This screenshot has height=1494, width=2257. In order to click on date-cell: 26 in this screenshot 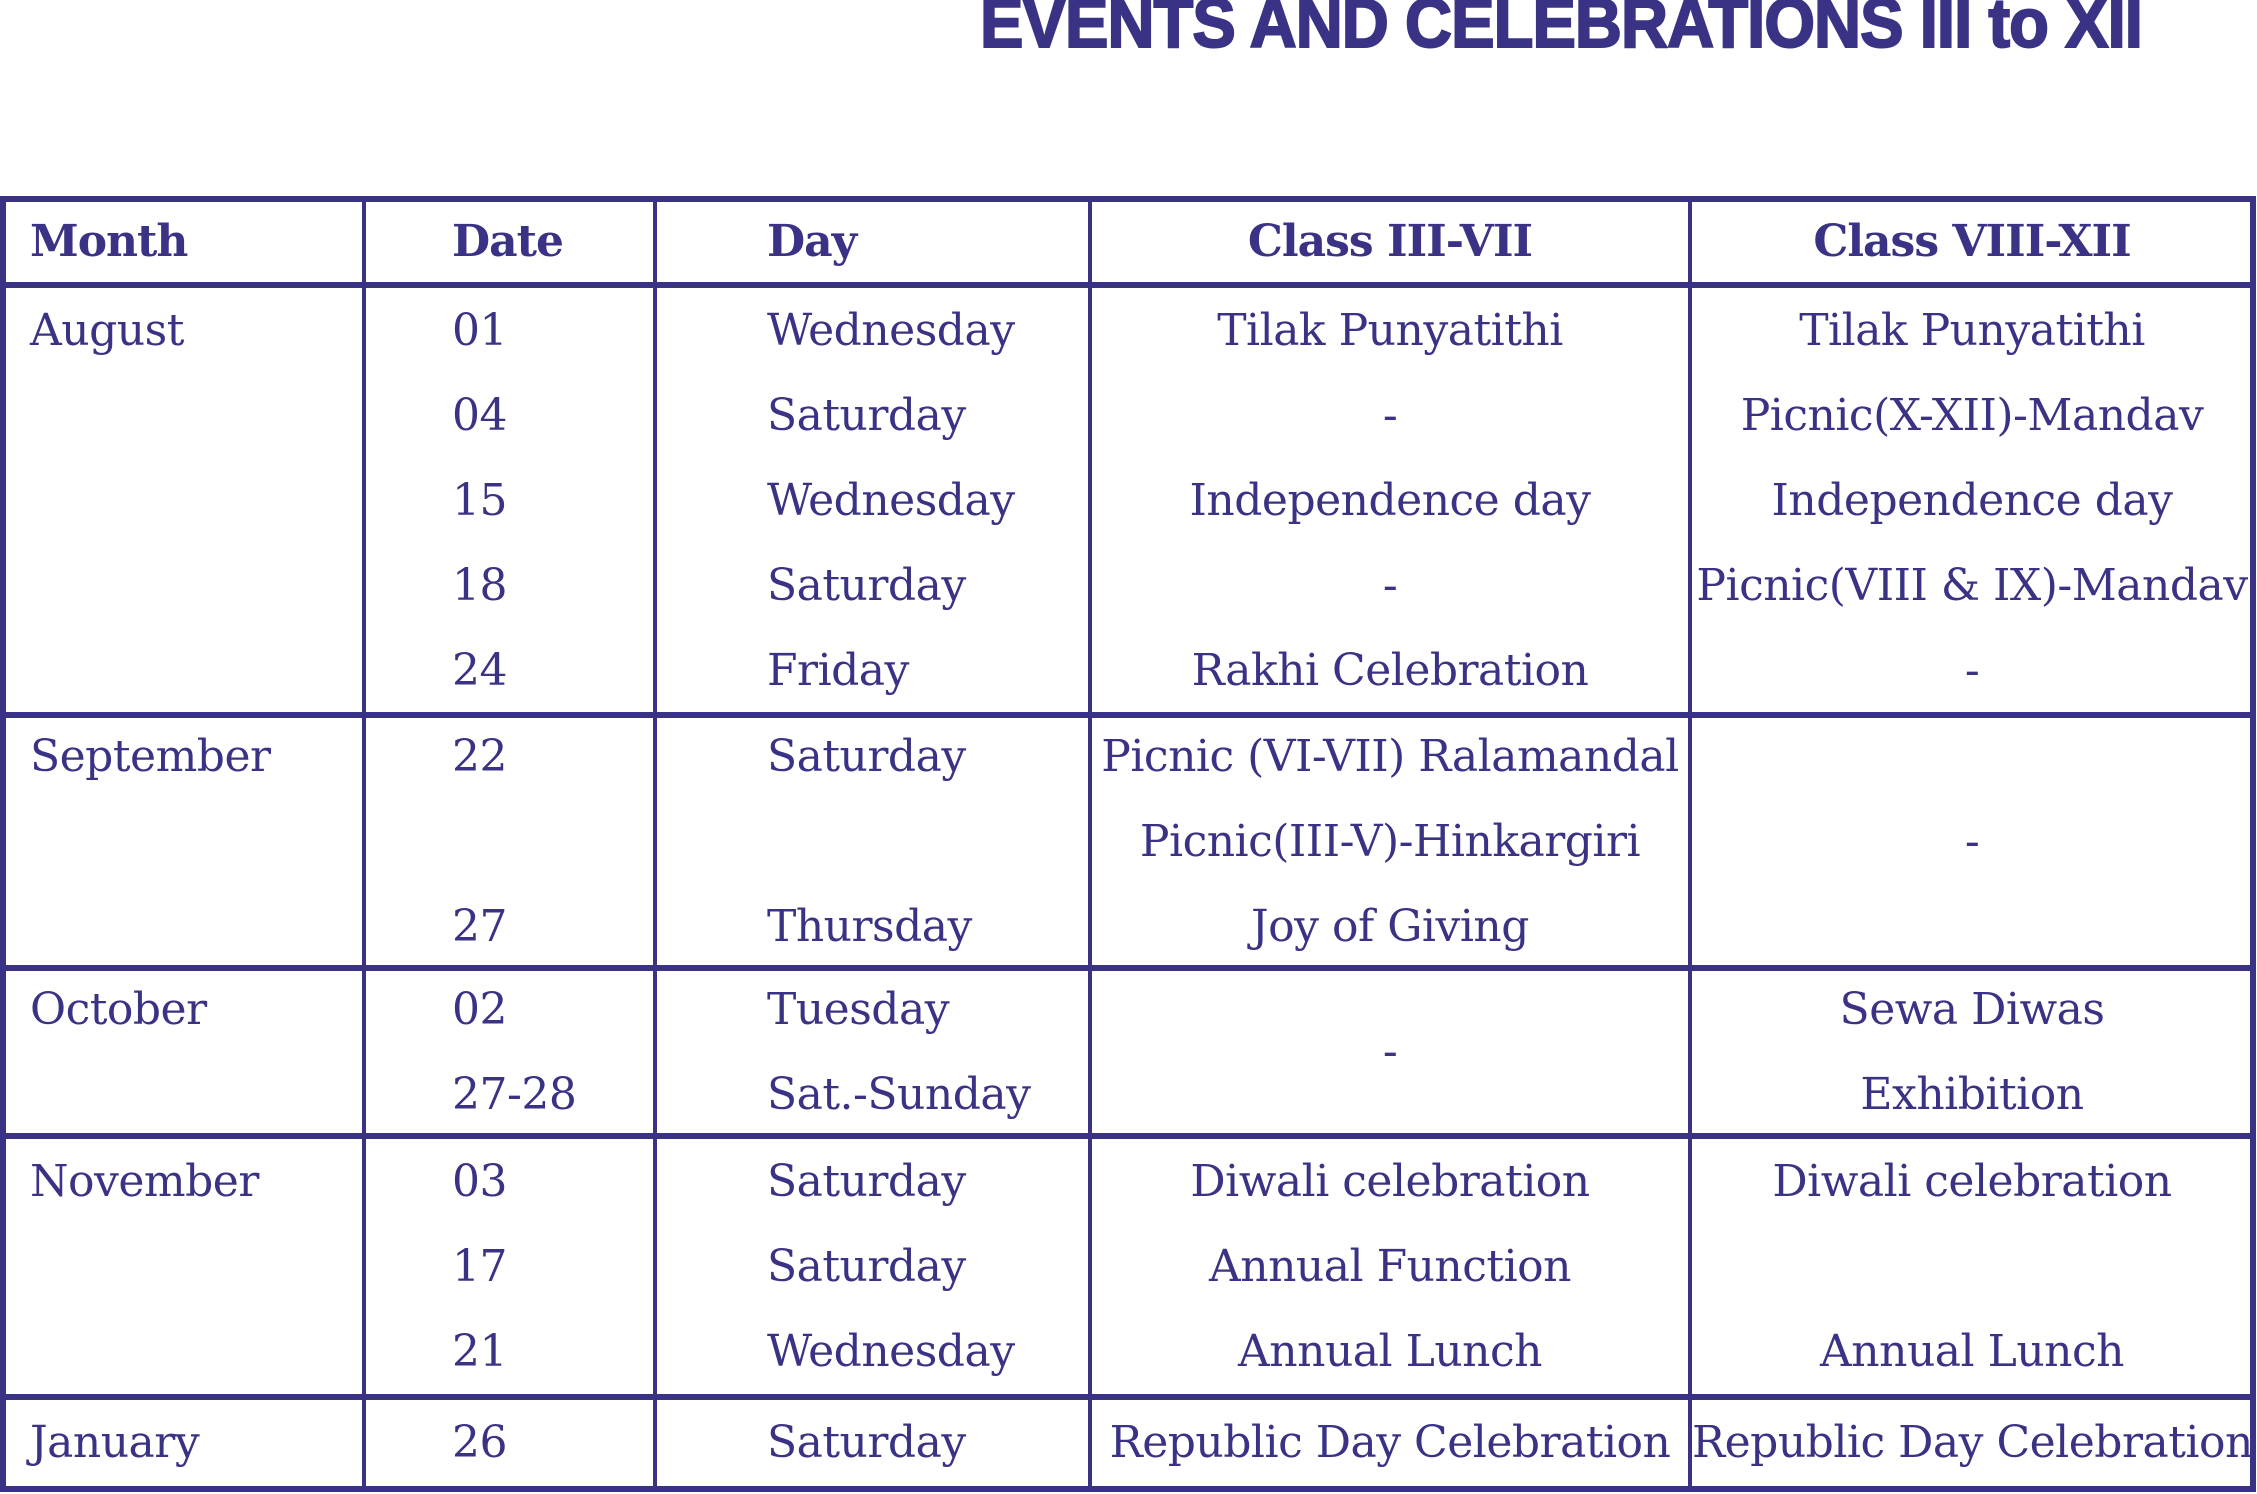, I will do `click(480, 1442)`.